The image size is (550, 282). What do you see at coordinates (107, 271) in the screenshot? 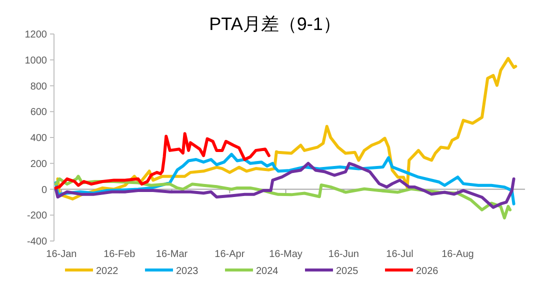
I see `legend-label: 2022` at bounding box center [107, 271].